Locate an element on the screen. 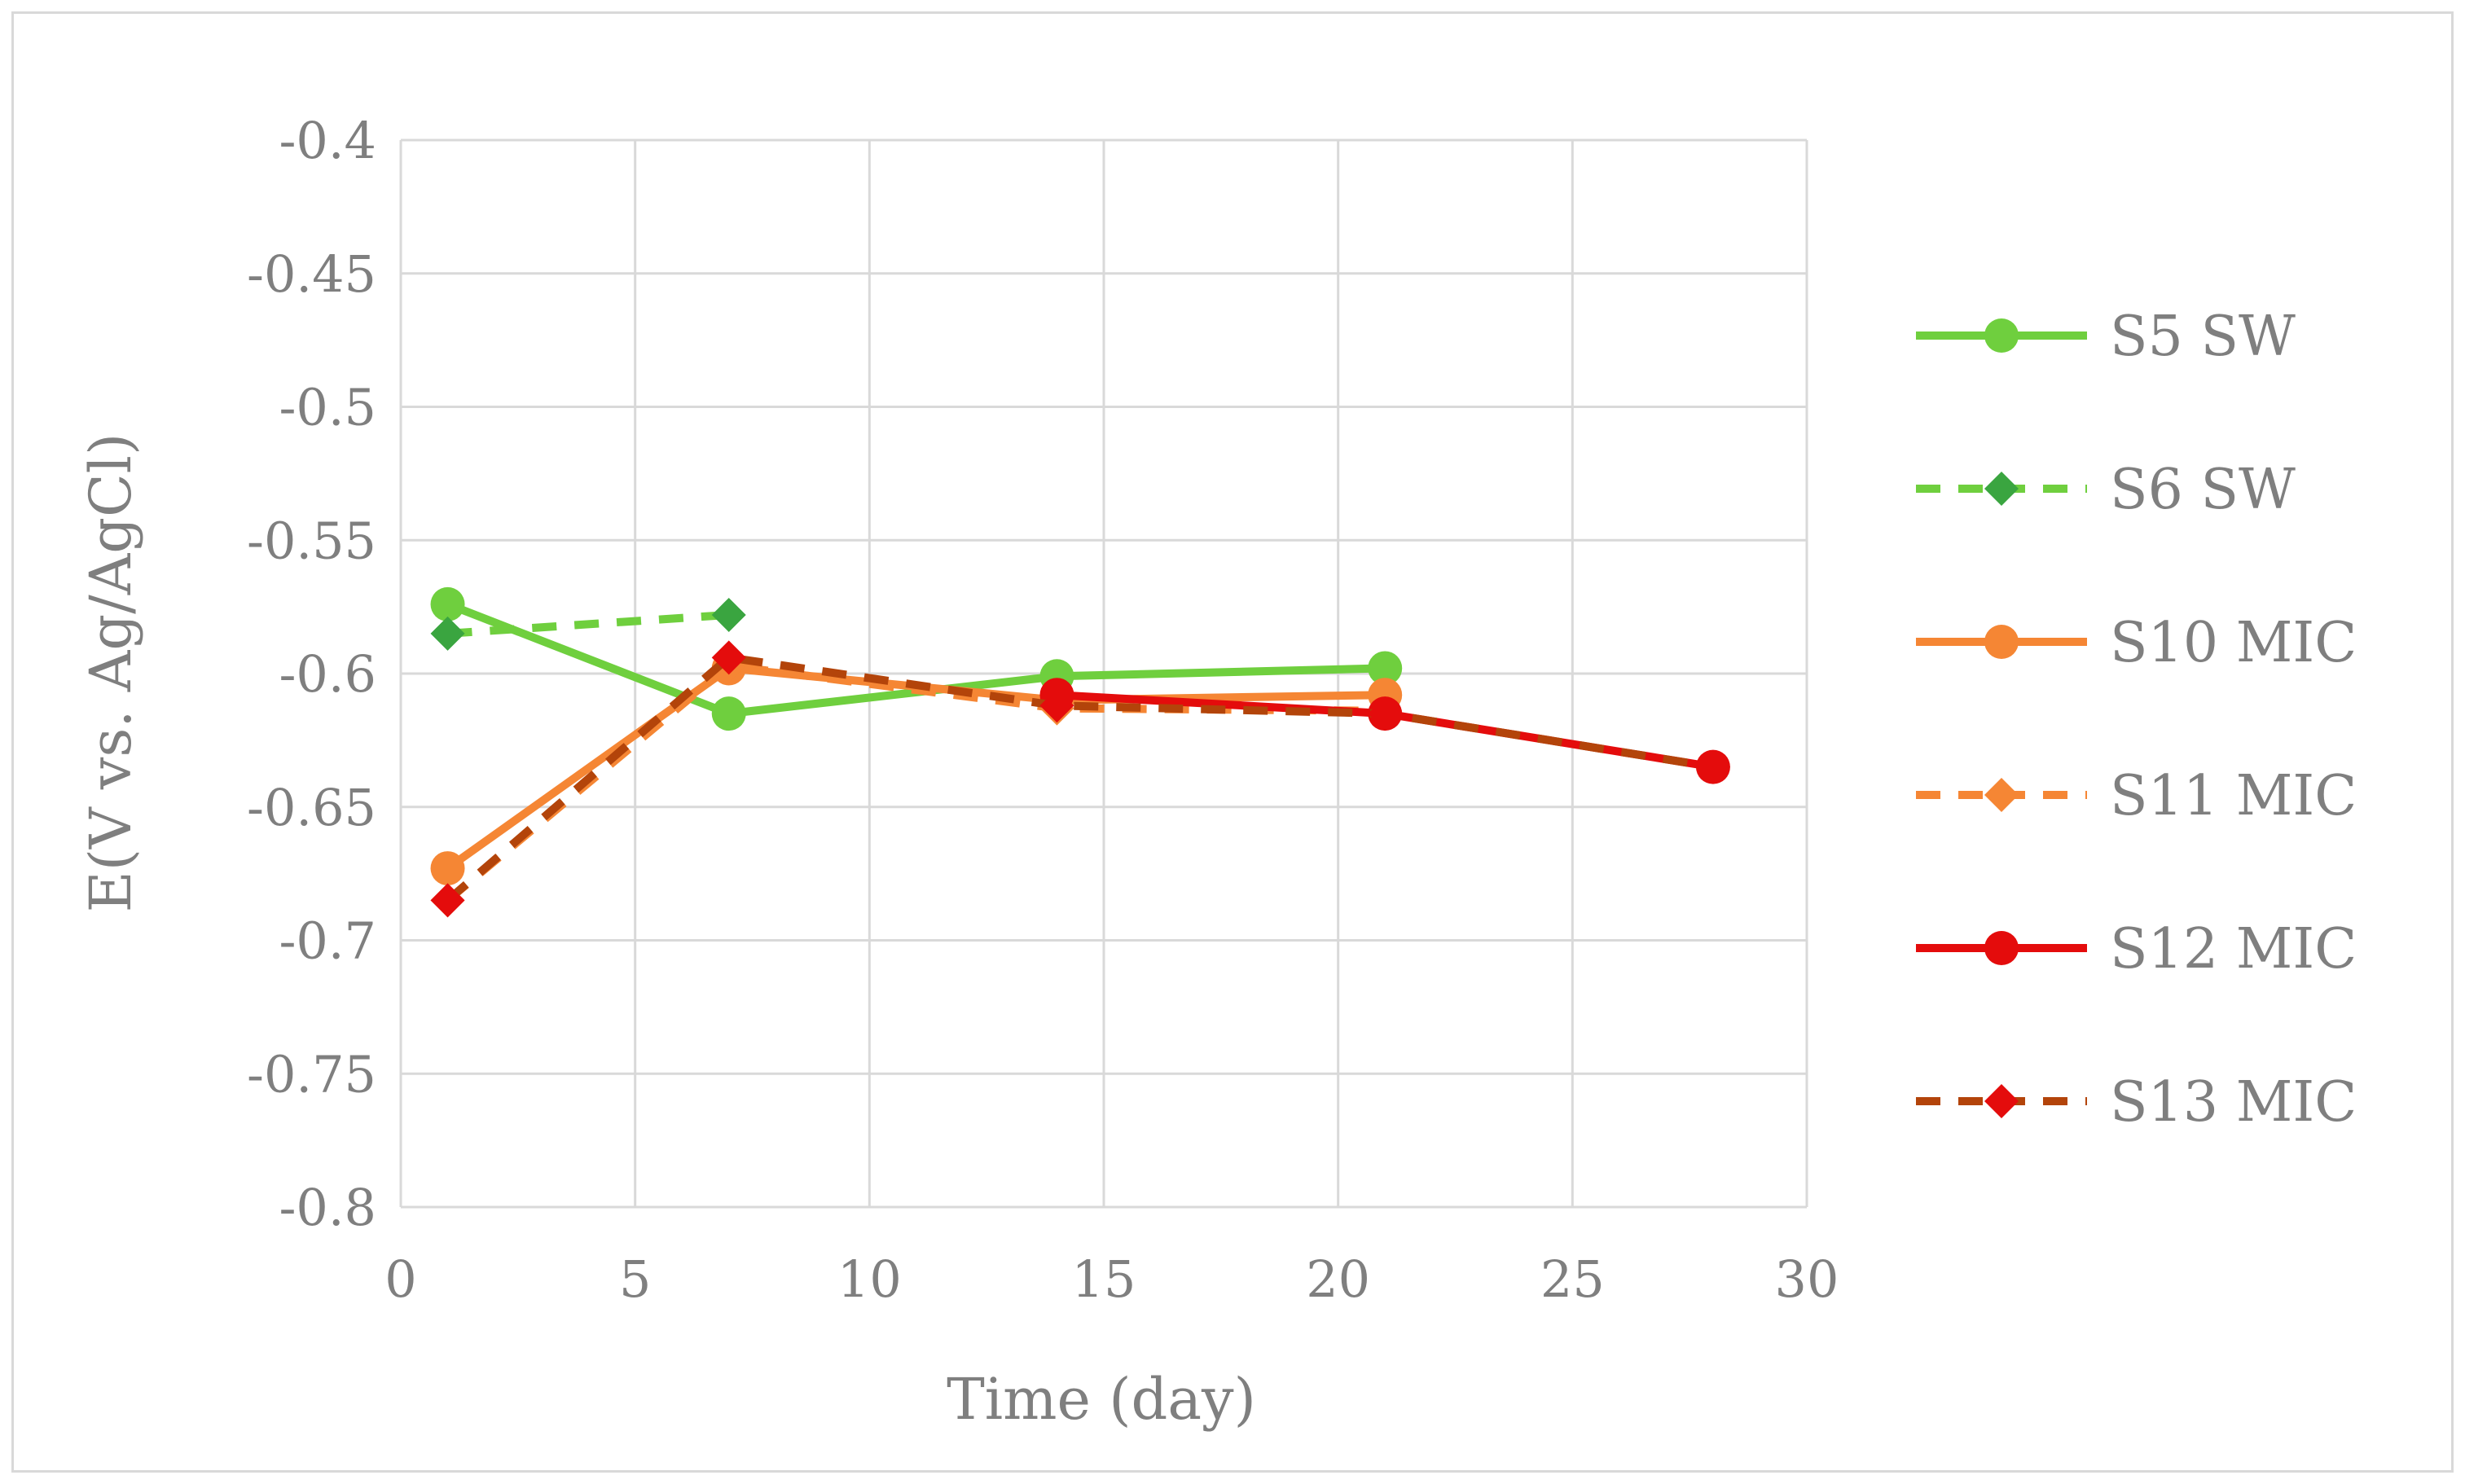 The width and height of the screenshot is (2465, 1484). y-tick-label: -0.7 is located at coordinates (327, 941).